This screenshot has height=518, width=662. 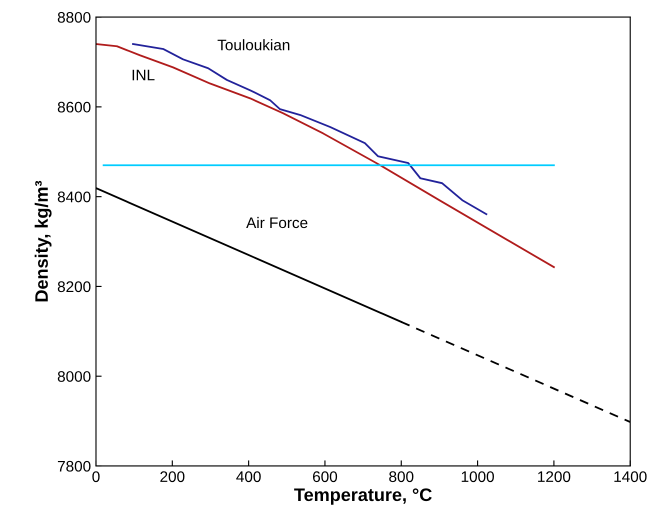 I want to click on y-tick-label: 7800, so click(x=74, y=466).